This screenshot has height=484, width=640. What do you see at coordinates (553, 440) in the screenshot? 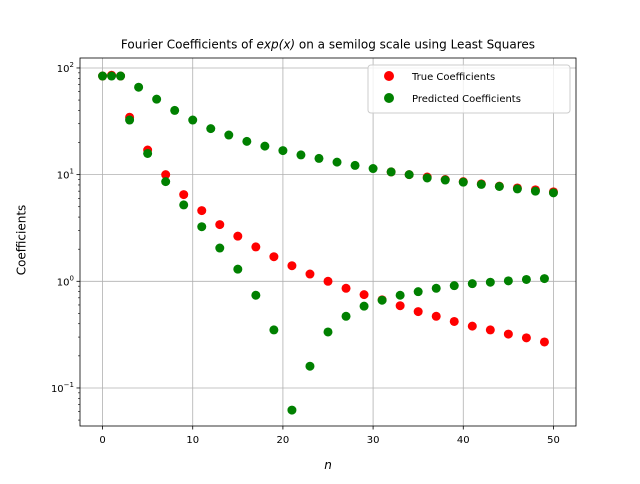
I see `x-tick-label: 50` at bounding box center [553, 440].